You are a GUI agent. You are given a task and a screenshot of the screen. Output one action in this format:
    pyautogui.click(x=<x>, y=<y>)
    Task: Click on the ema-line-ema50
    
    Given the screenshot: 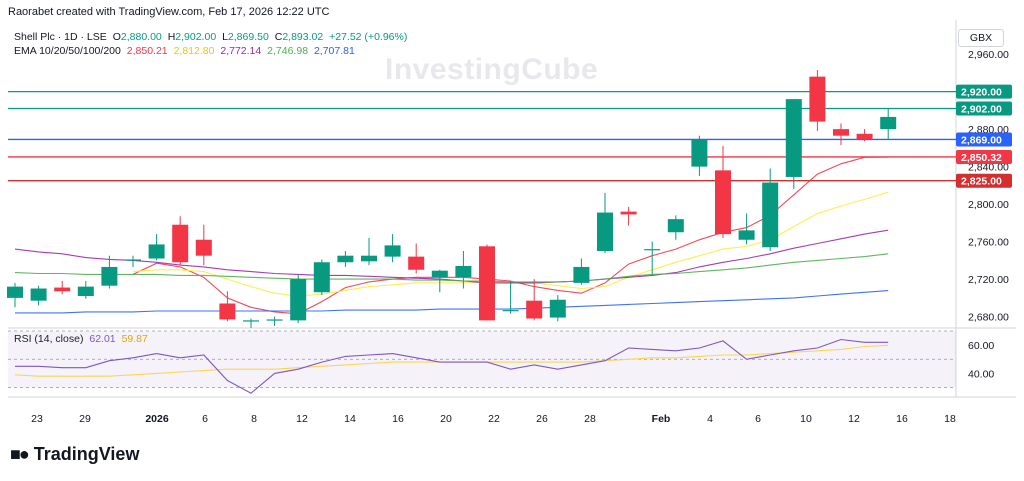 What is the action you would take?
    pyautogui.click(x=451, y=256)
    